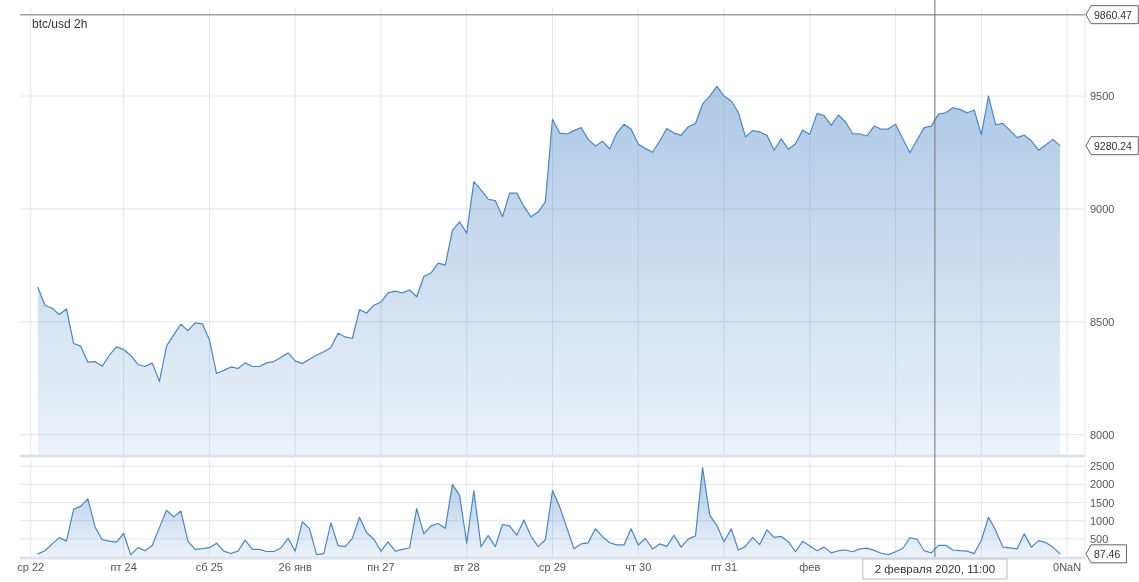 This screenshot has height=582, width=1139. Describe the element at coordinates (209, 567) in the screenshot. I see `x-tick-label: сб 25` at that location.